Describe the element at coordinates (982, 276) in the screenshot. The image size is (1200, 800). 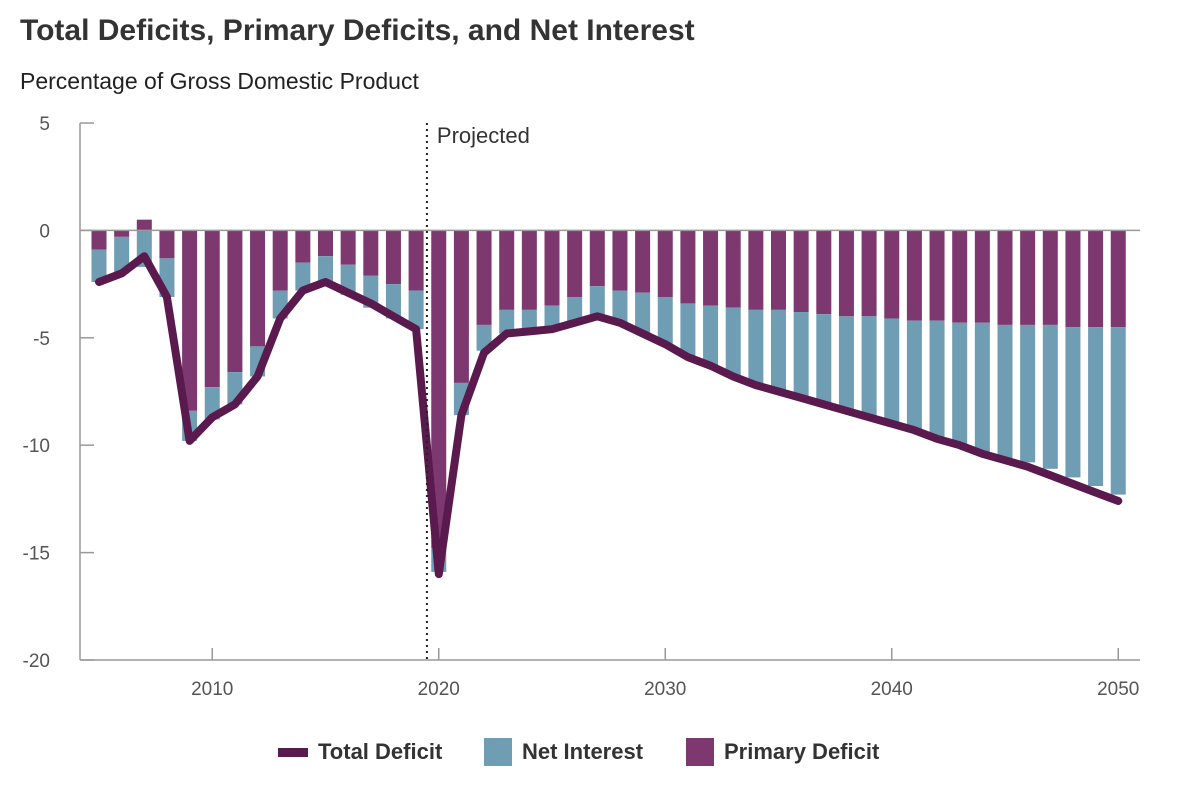
I see `primary-deficit-bar-2044` at that location.